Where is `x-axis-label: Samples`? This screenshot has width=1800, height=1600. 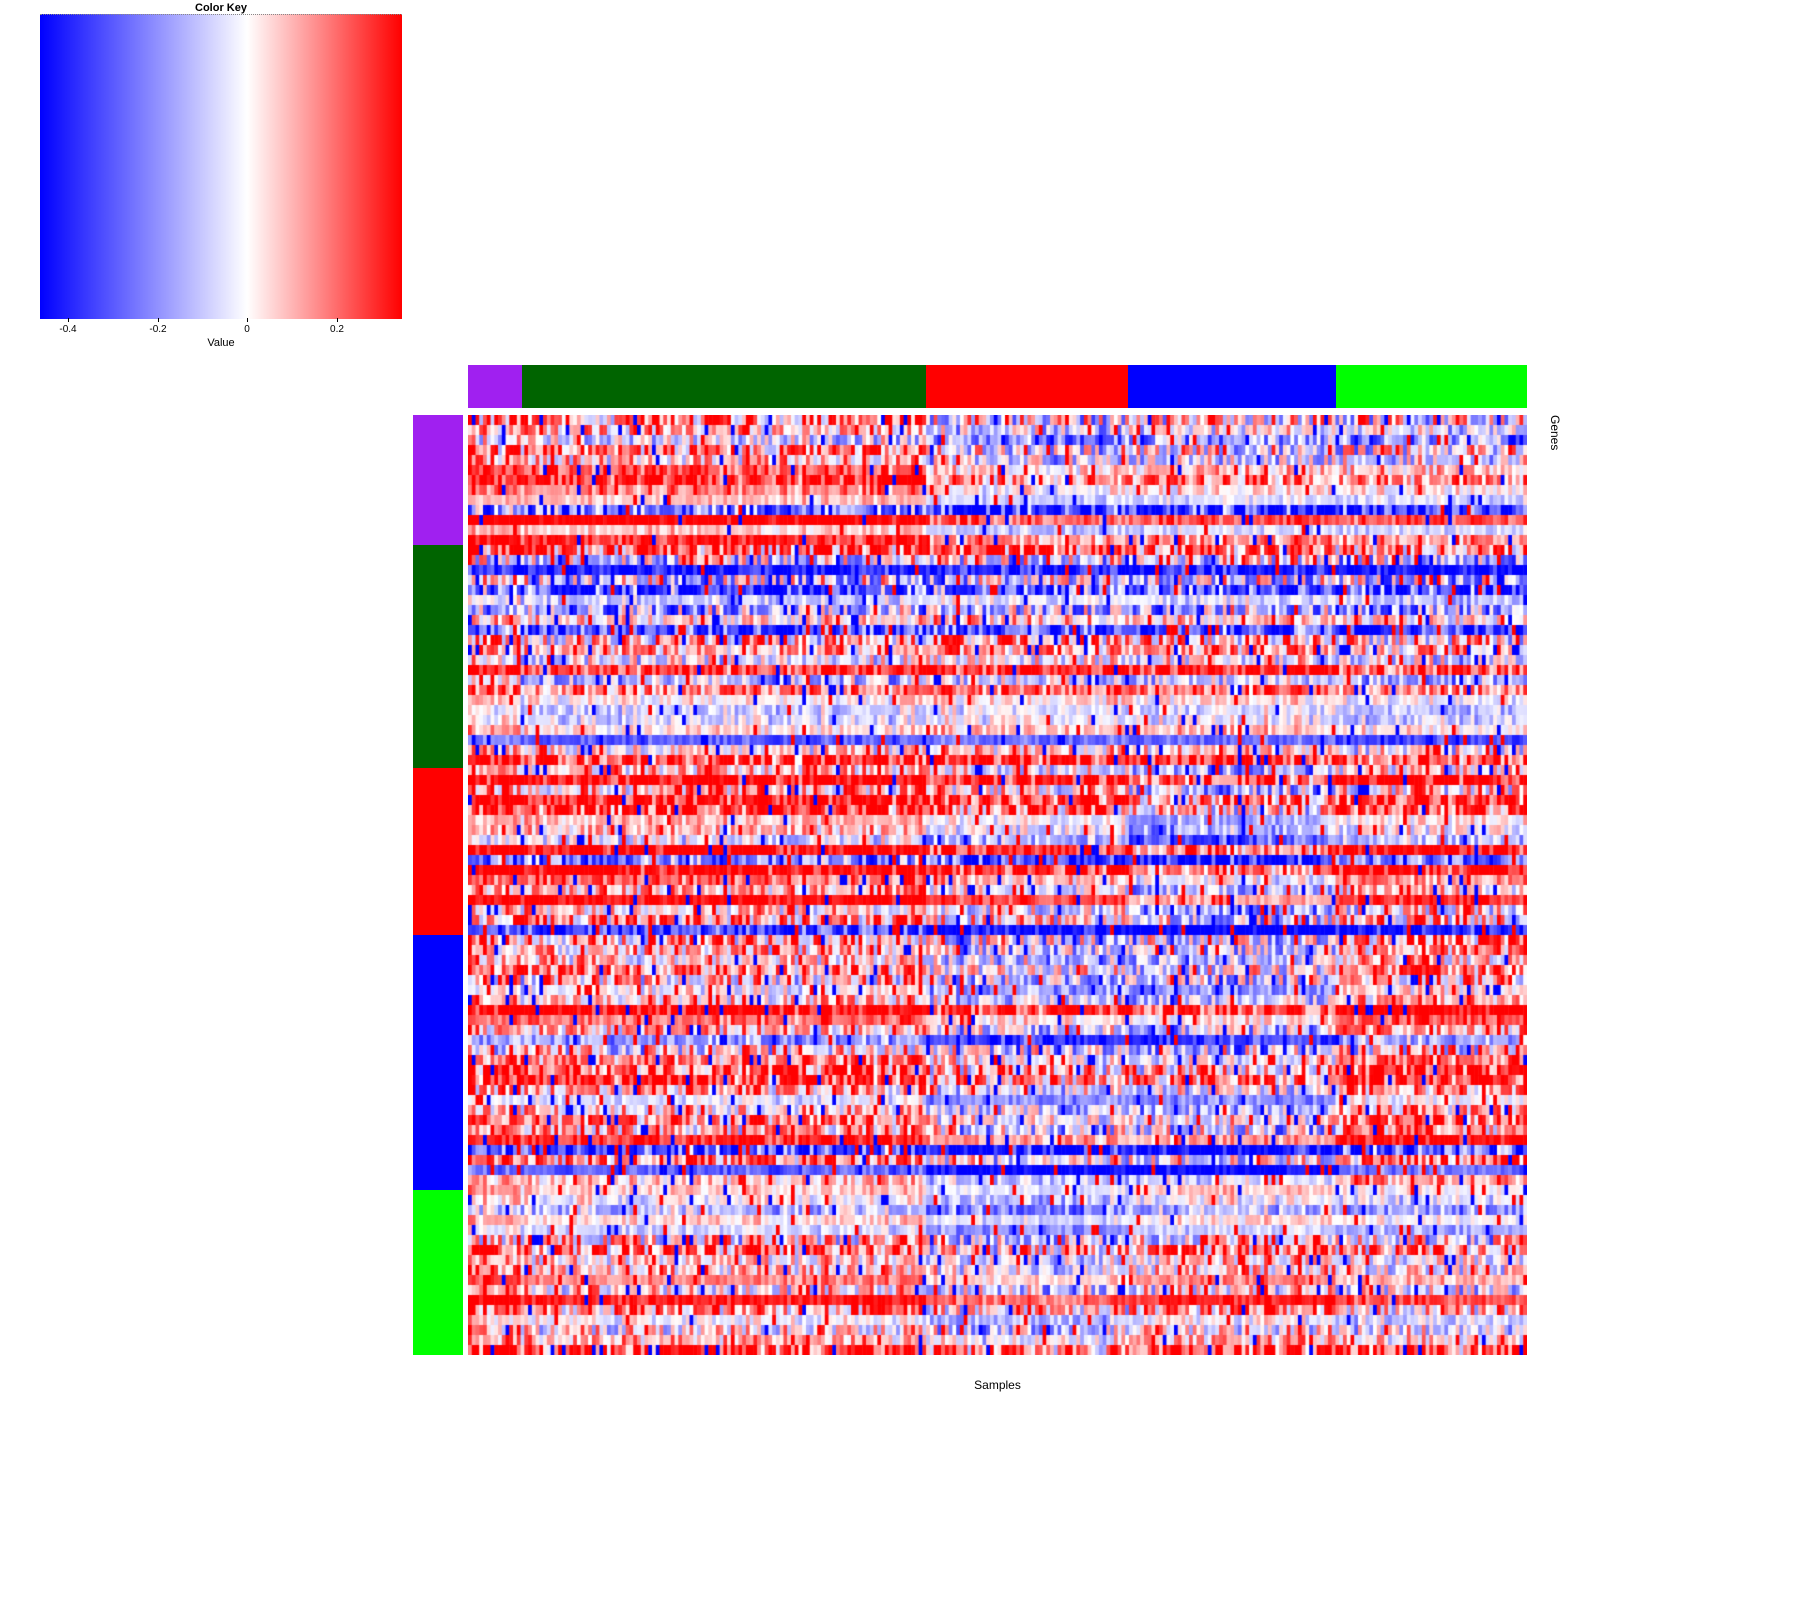
x-axis-label: Samples is located at coordinates (997, 1385).